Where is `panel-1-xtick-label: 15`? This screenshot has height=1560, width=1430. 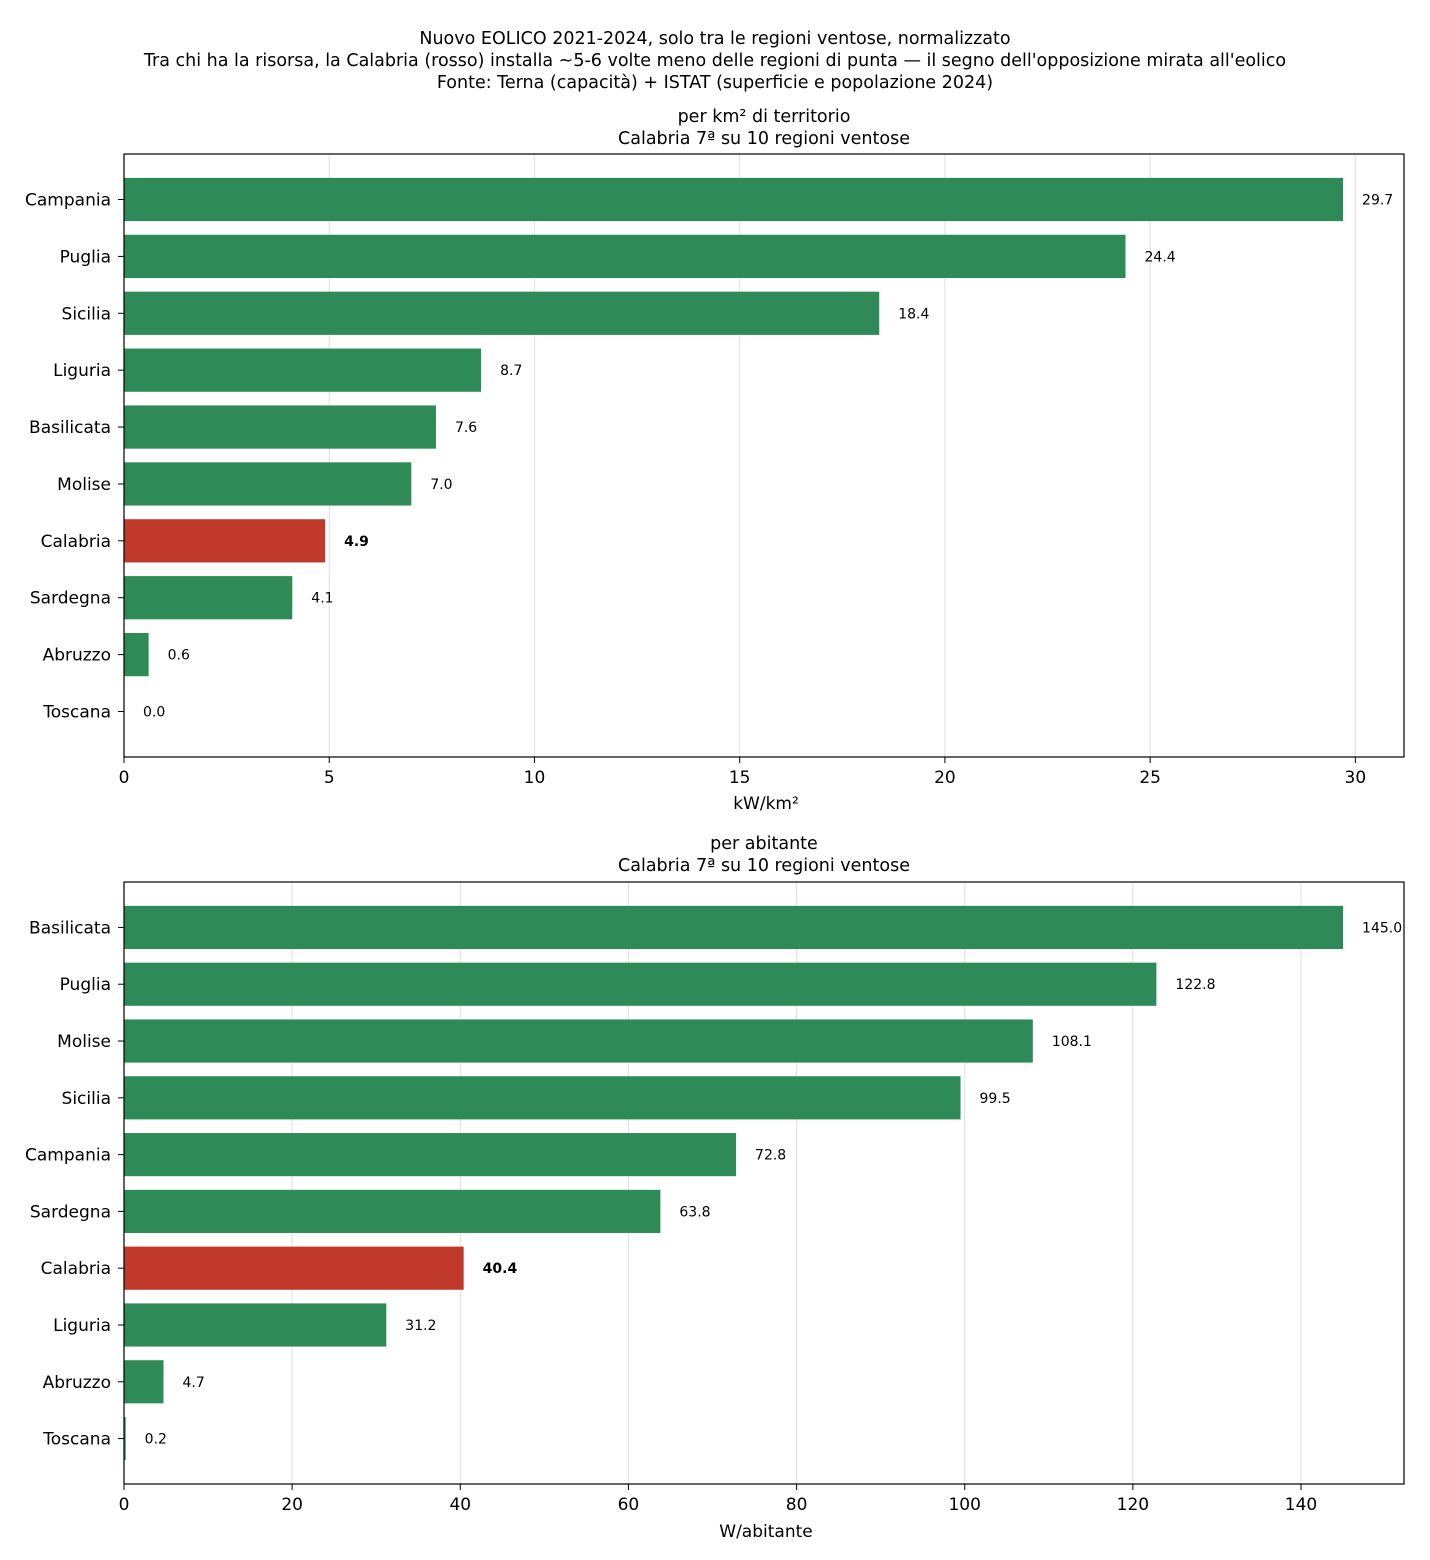
panel-1-xtick-label: 15 is located at coordinates (740, 778).